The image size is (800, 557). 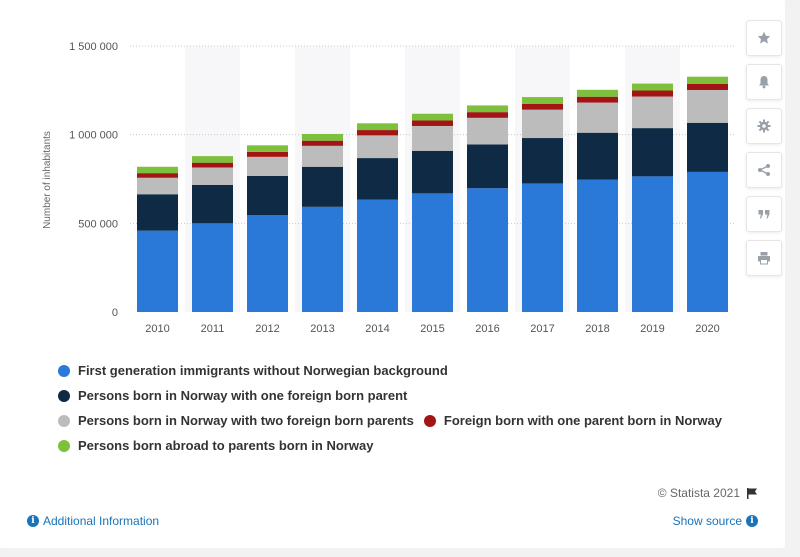 I want to click on y-tick-label: 1 000 000, so click(x=93, y=136).